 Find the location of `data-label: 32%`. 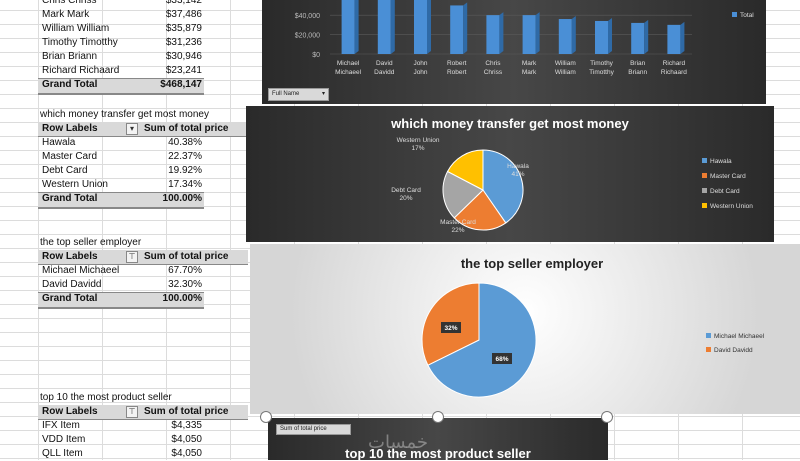

data-label: 32% is located at coordinates (450, 328).